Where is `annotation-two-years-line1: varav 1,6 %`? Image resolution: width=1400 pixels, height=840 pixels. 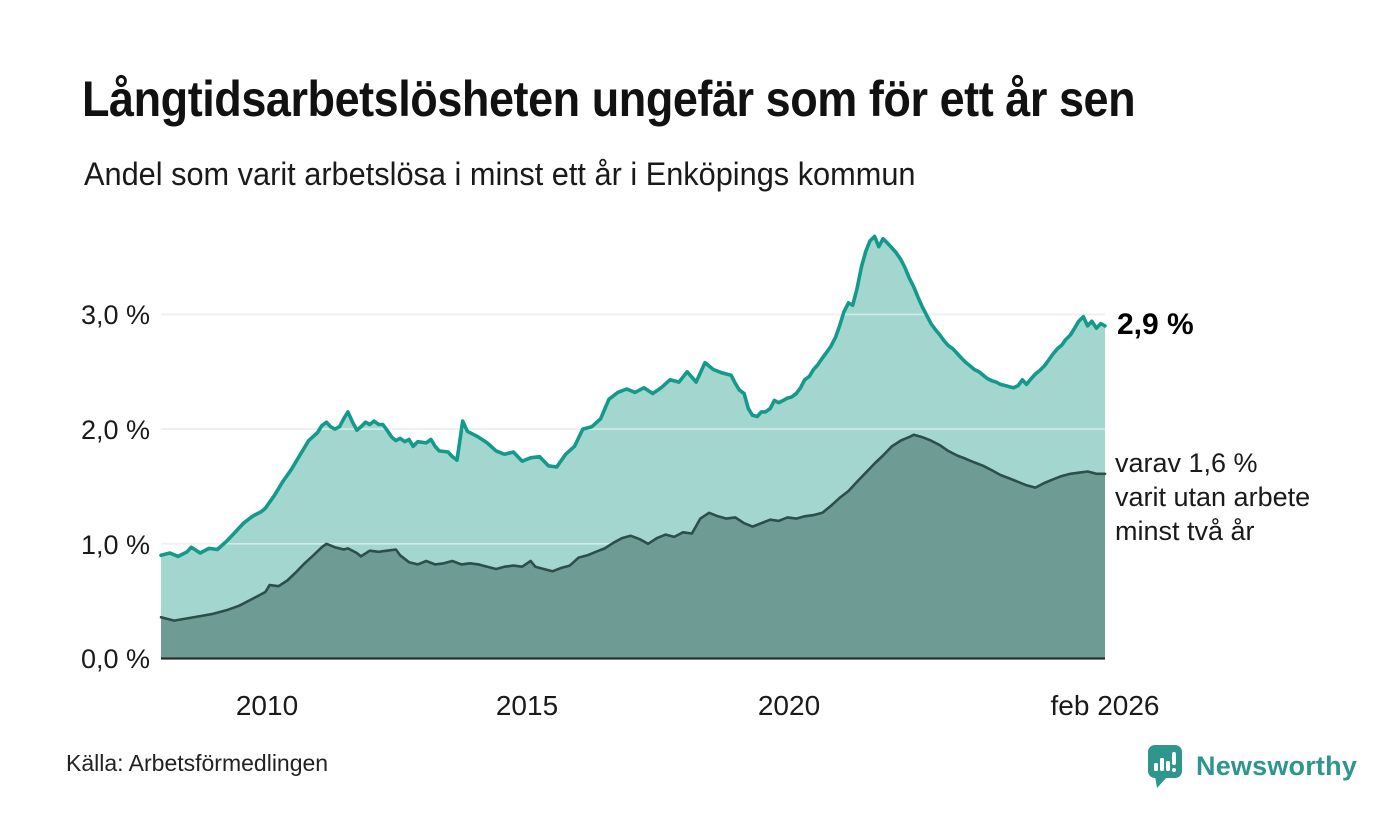 annotation-two-years-line1: varav 1,6 % is located at coordinates (1186, 463).